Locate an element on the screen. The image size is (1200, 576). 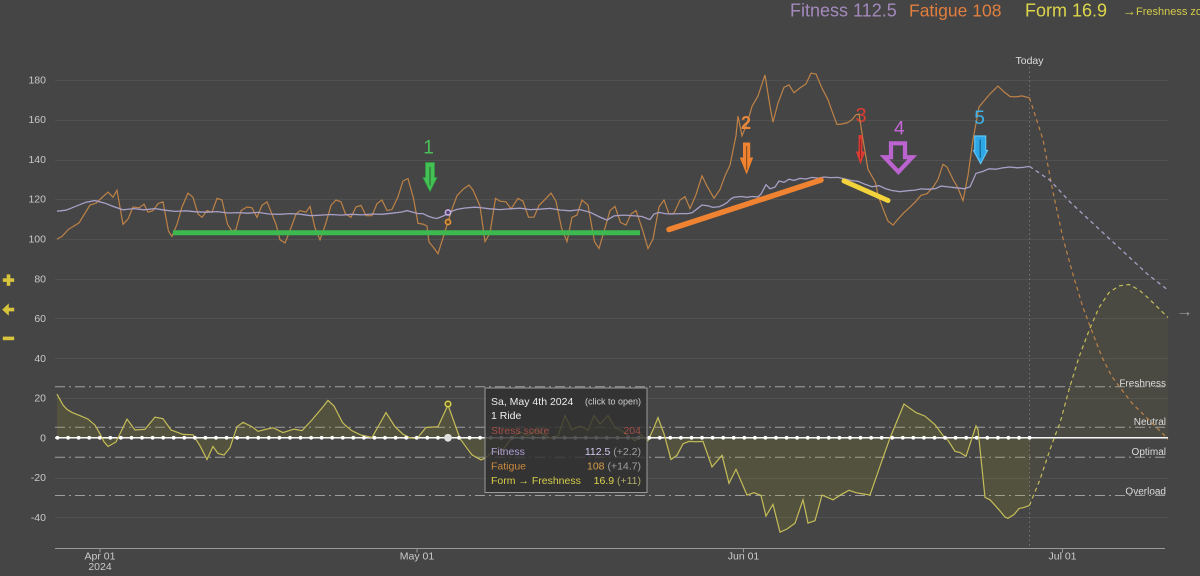
svg-text: 40 is located at coordinates (40, 359).